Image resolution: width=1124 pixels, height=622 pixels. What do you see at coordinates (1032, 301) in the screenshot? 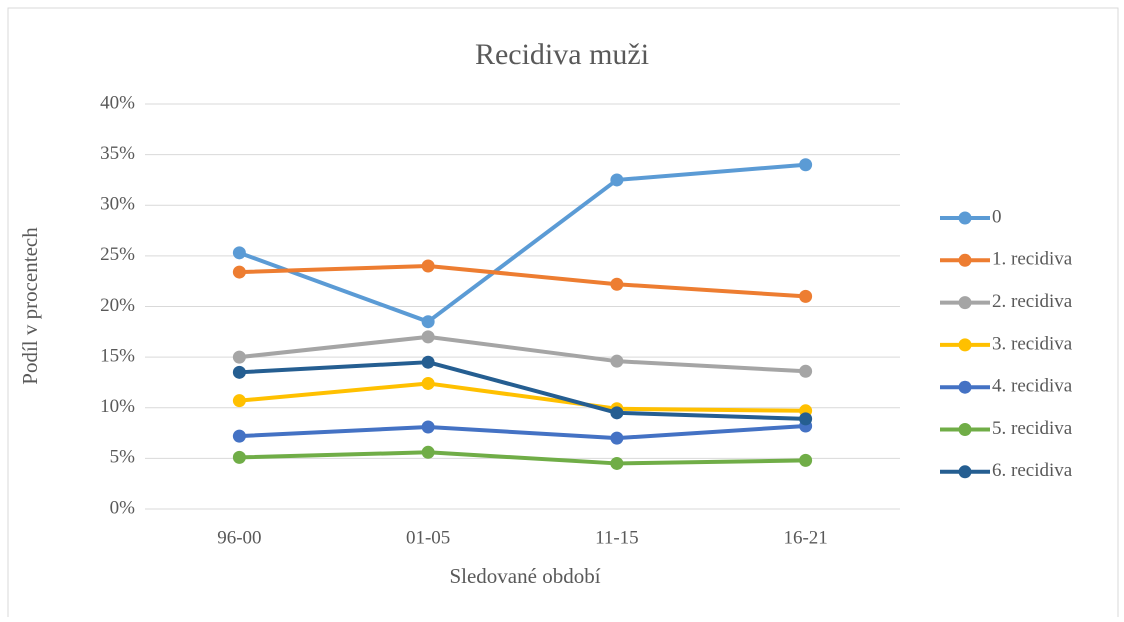
I see `legend-label: 2. recidiva` at bounding box center [1032, 301].